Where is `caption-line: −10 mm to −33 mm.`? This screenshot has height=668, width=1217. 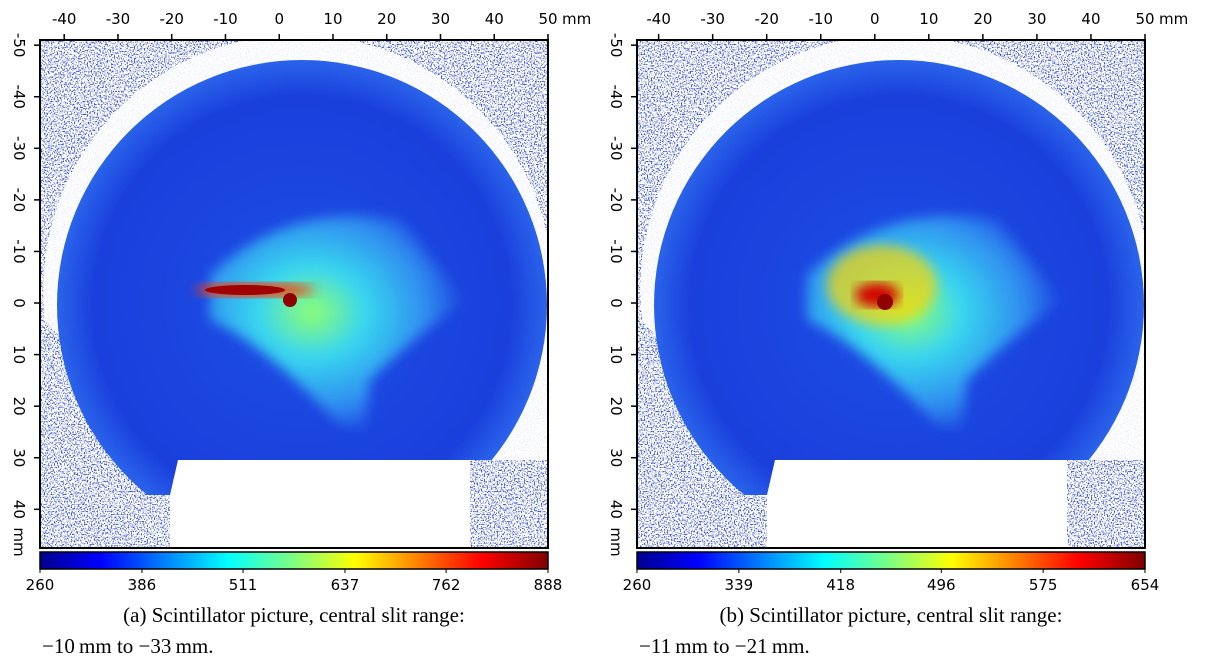 caption-line: −10 mm to −33 mm. is located at coordinates (128, 646).